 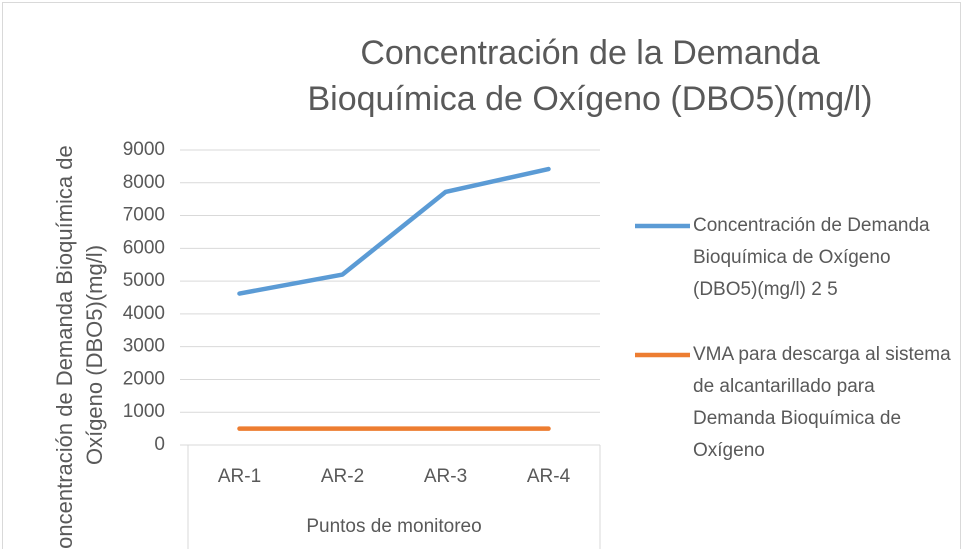 What do you see at coordinates (144, 280) in the screenshot?
I see `y-tick-label: 5000` at bounding box center [144, 280].